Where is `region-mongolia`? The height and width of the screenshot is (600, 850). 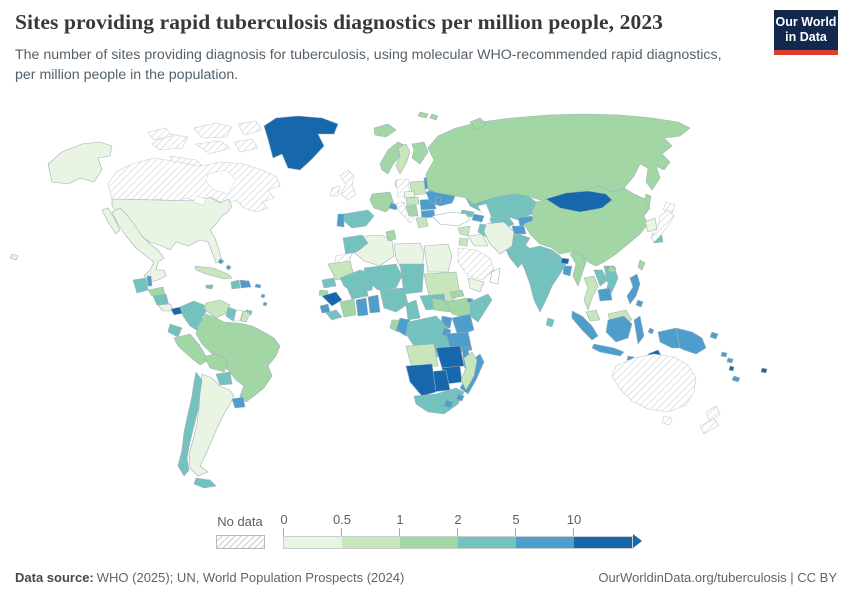 region-mongolia is located at coordinates (579, 201).